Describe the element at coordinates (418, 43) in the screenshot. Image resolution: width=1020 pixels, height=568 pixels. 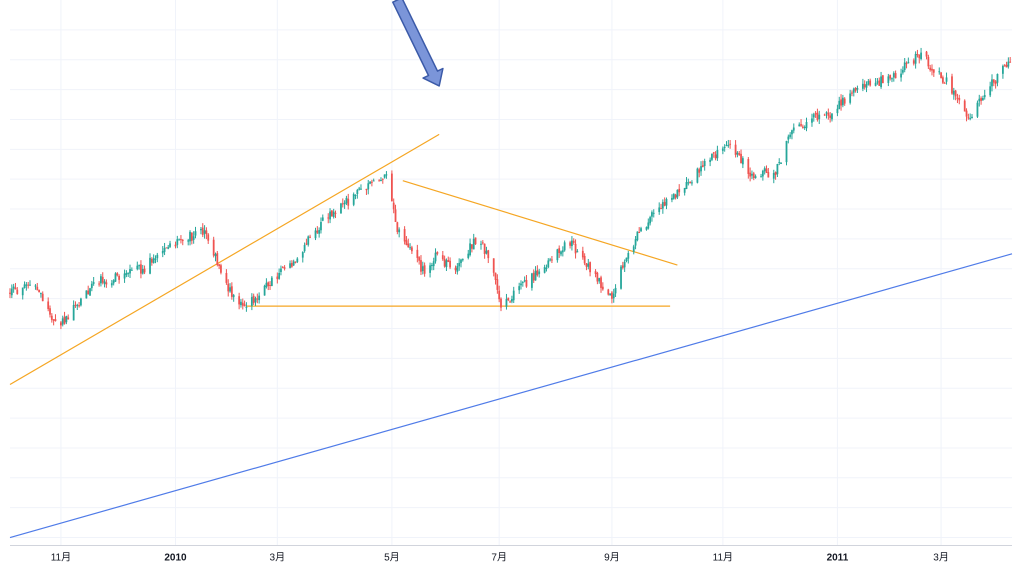
I see `pointer-arrow` at that location.